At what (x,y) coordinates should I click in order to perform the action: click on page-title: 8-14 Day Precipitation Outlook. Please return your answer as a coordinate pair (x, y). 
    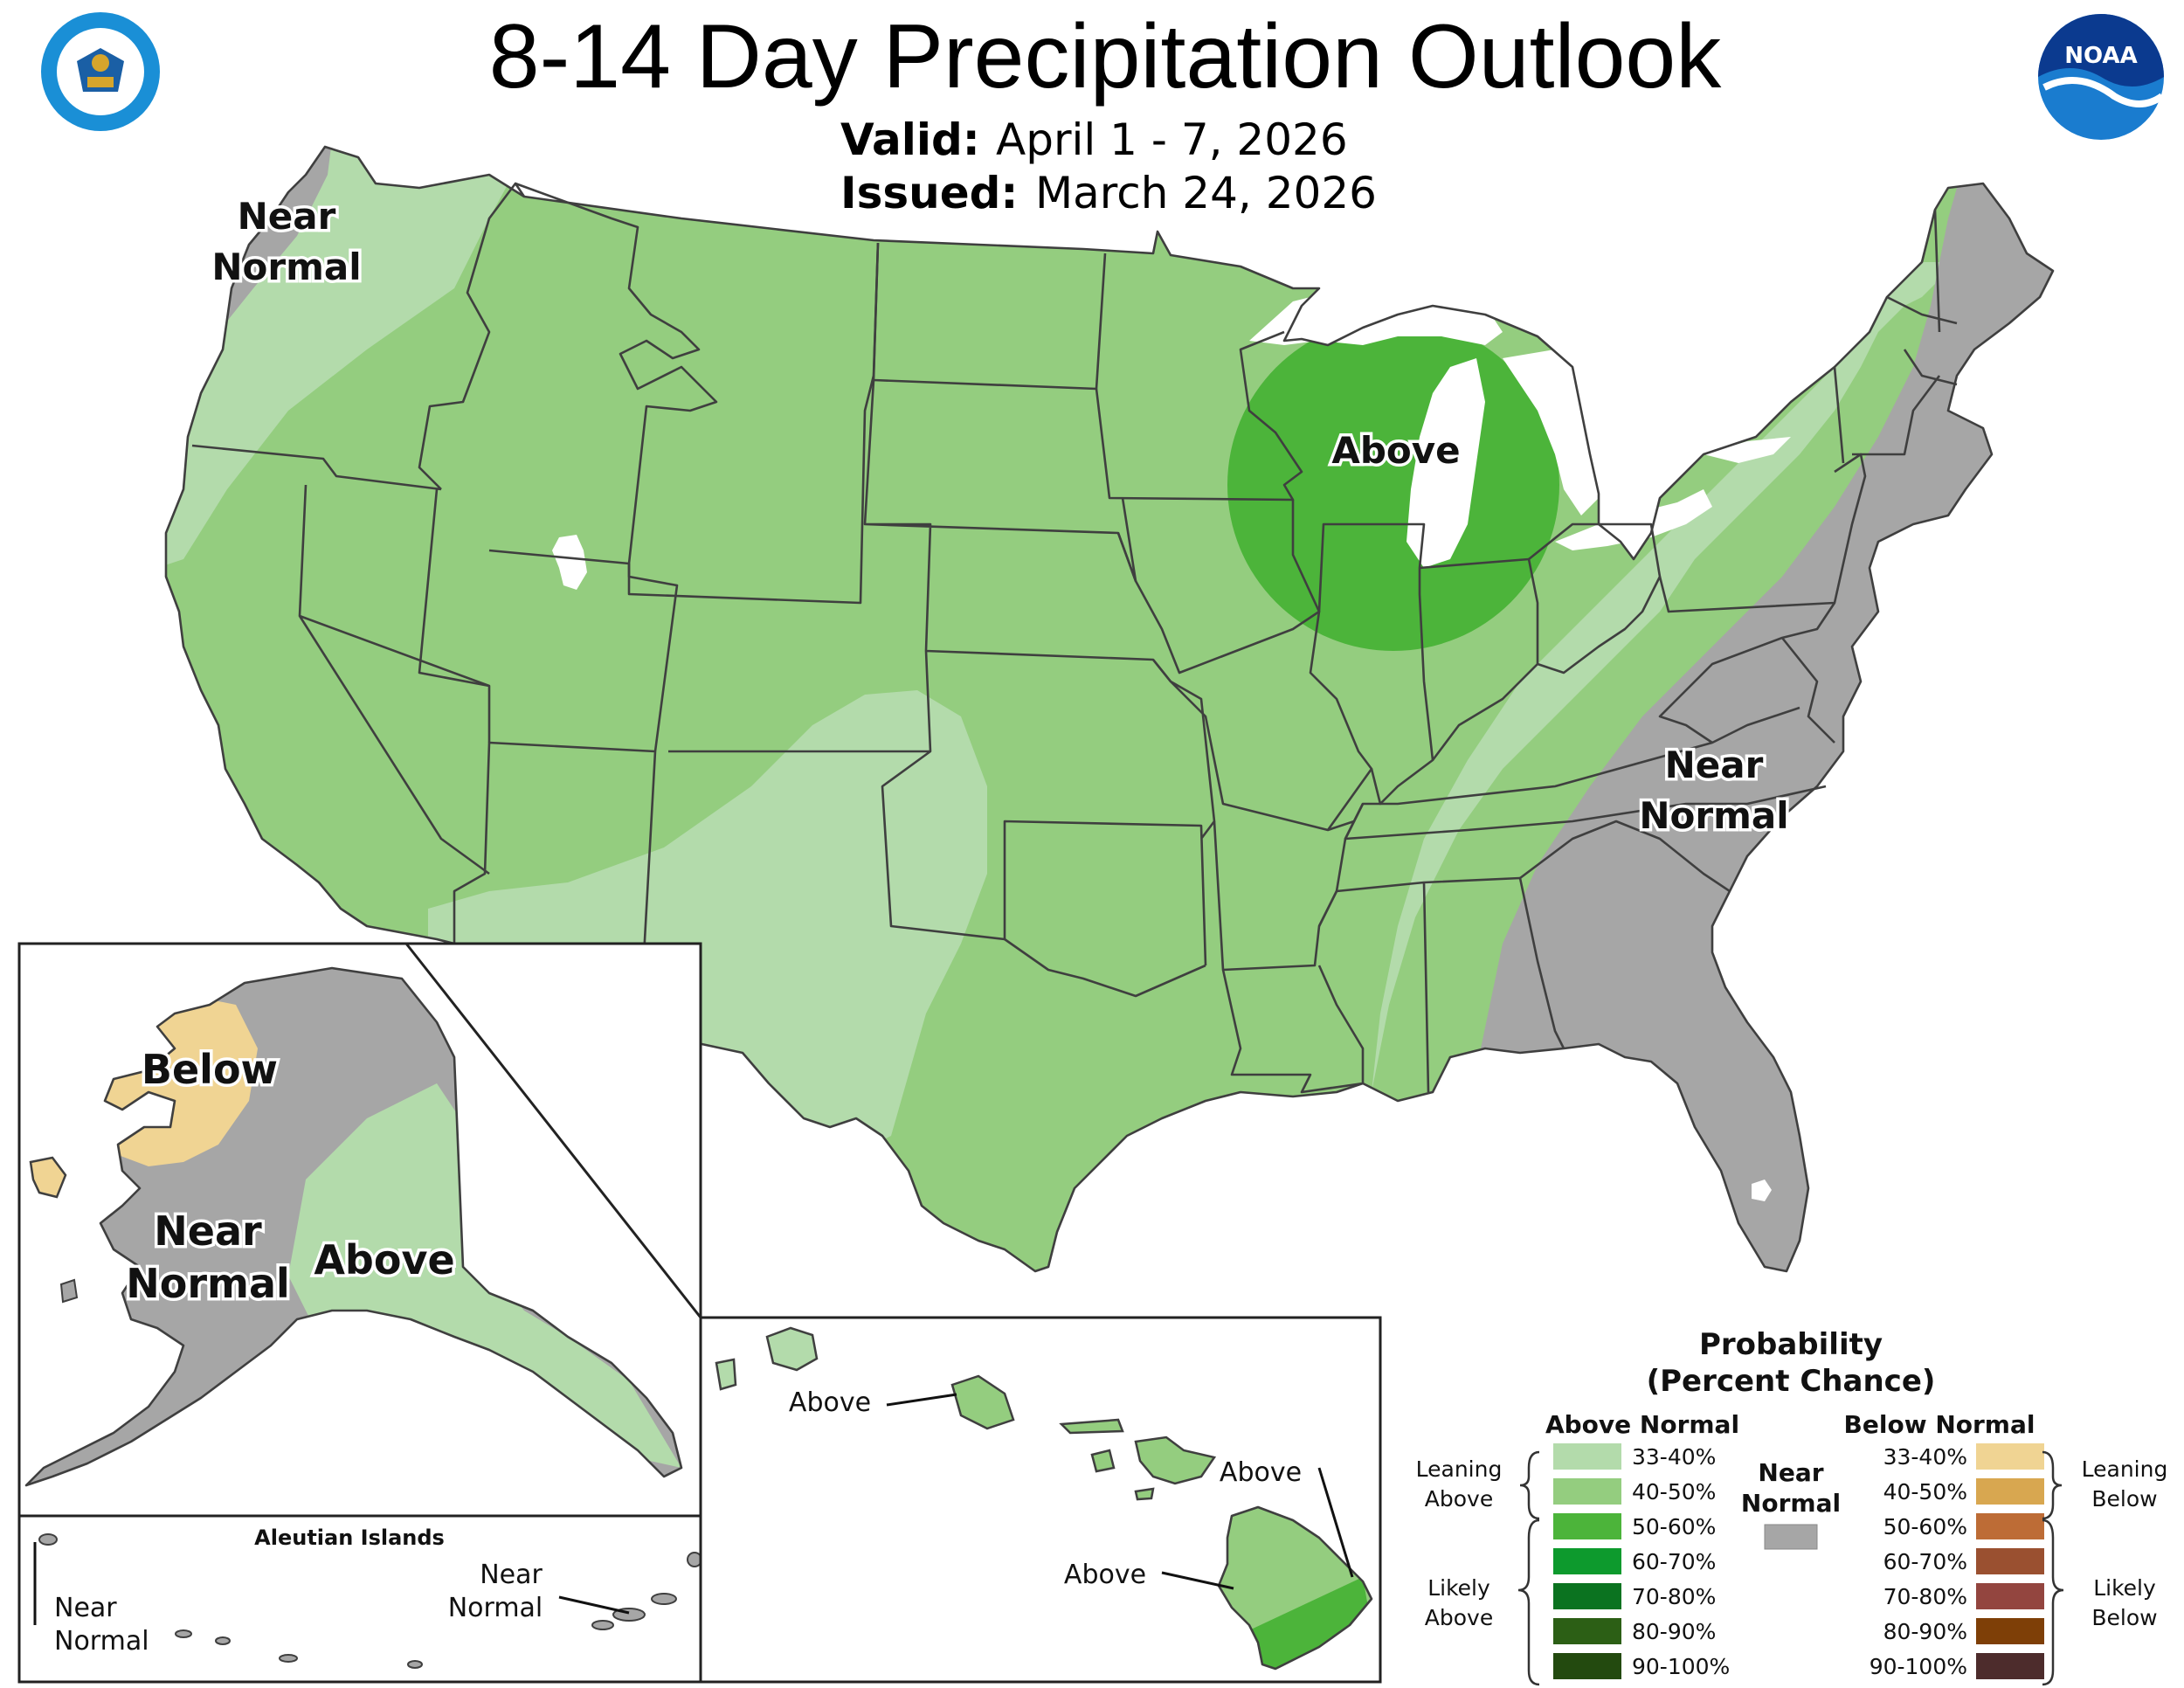
    Looking at the image, I should click on (1106, 56).